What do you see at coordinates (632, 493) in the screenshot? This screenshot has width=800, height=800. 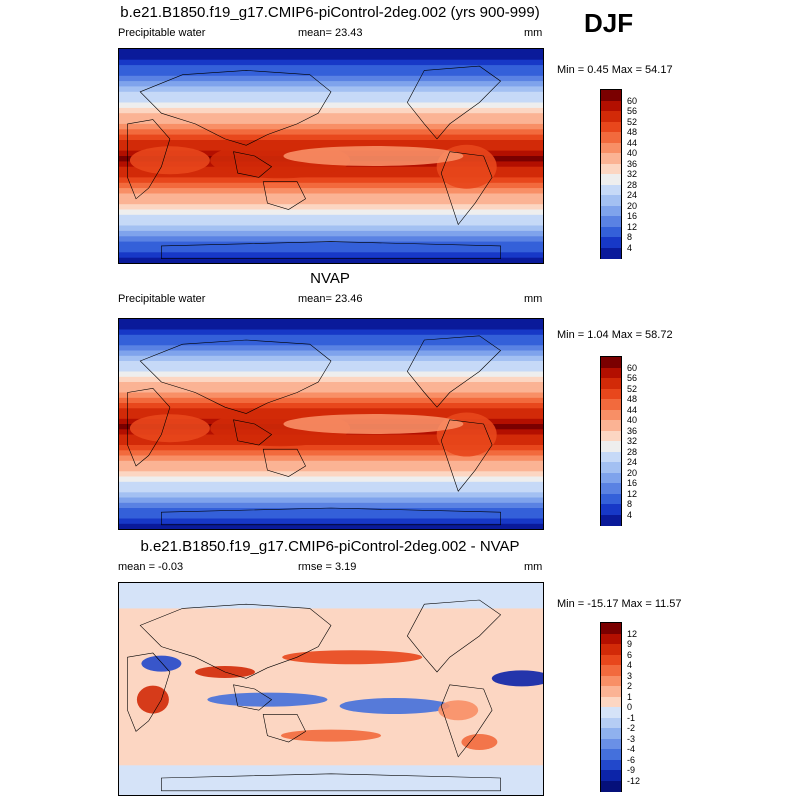 I see `colorbar-label: 12` at bounding box center [632, 493].